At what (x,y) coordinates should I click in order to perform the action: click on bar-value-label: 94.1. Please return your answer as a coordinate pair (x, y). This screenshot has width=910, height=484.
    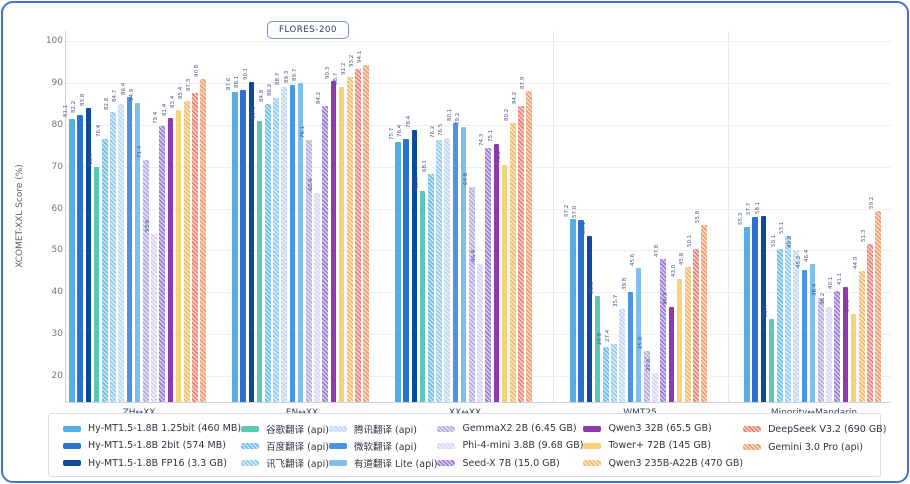
    Looking at the image, I should click on (360, 56).